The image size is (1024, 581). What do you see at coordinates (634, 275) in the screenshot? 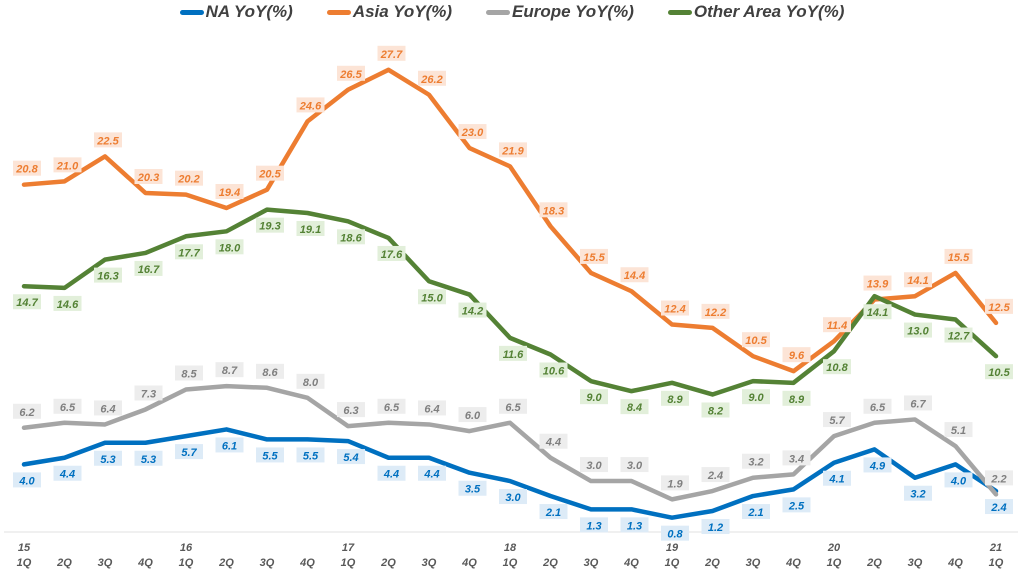
I see `data-label: 14.4` at bounding box center [634, 275].